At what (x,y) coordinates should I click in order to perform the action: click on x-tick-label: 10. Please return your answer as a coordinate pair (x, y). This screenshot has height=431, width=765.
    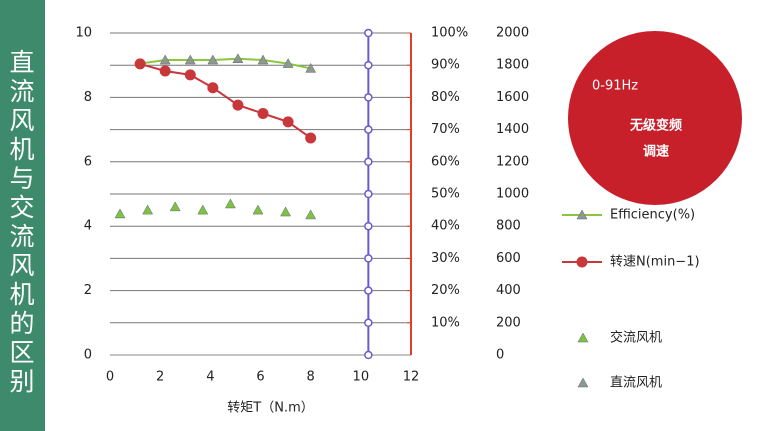
    Looking at the image, I should click on (361, 377).